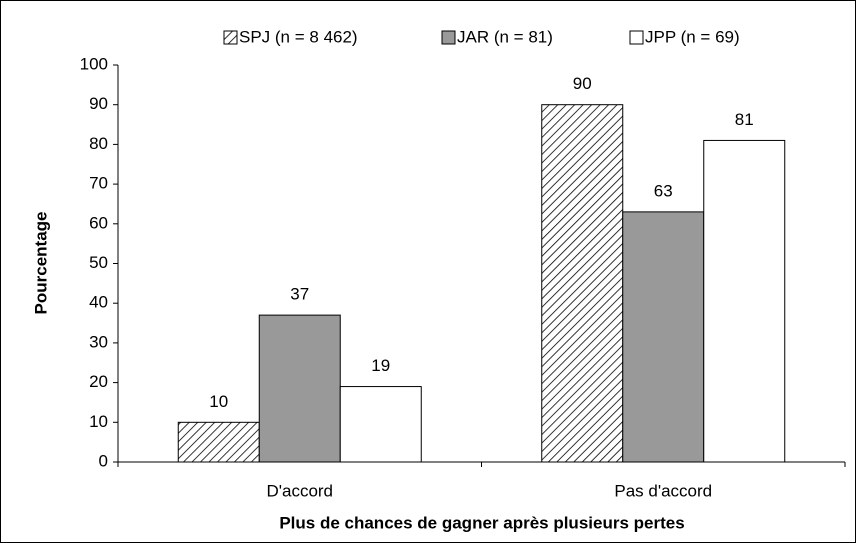 This screenshot has width=856, height=543. What do you see at coordinates (94, 63) in the screenshot?
I see `y-tick-label: 100` at bounding box center [94, 63].